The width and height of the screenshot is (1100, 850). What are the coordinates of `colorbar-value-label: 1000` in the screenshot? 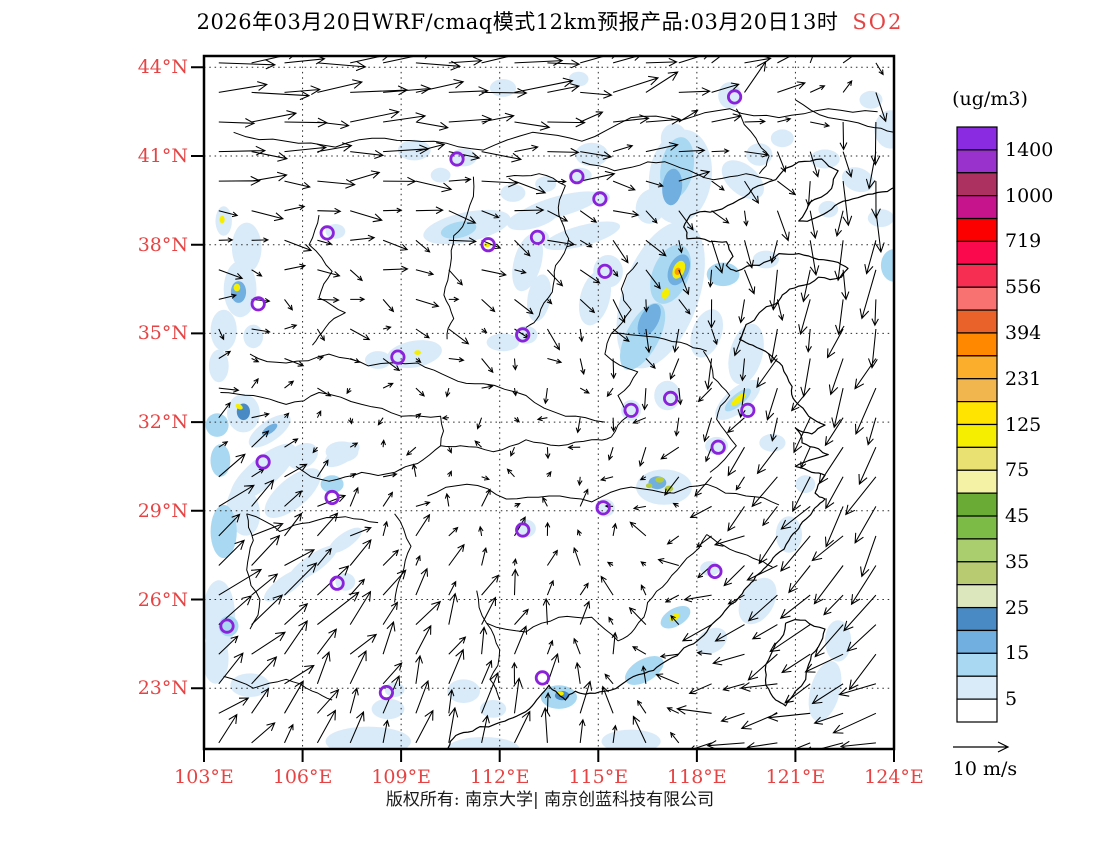 It's located at (1029, 195).